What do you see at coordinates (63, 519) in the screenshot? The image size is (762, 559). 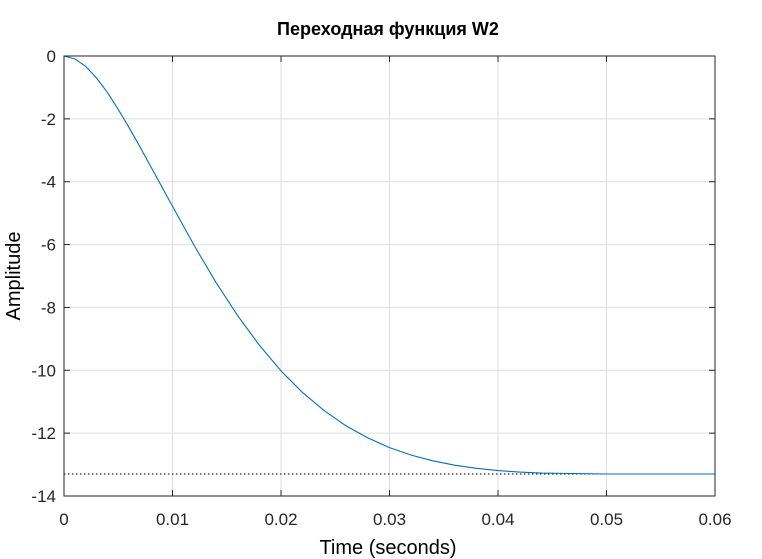 I see `x-tick-label: 0` at bounding box center [63, 519].